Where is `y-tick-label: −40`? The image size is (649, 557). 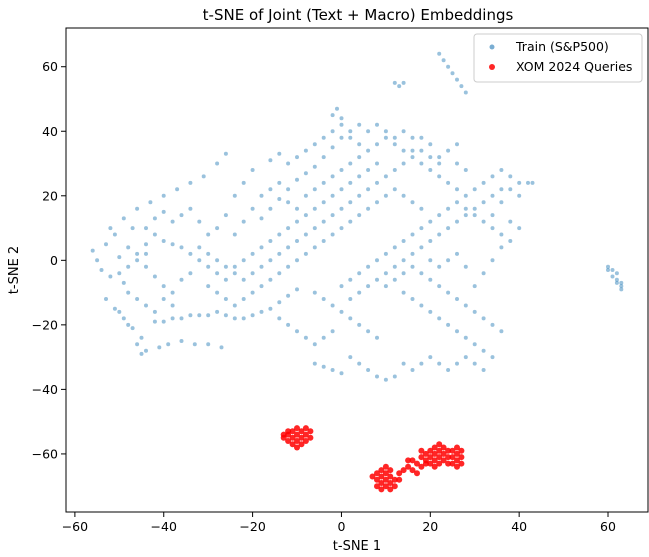
y-tick-label: −40 is located at coordinates (45, 389).